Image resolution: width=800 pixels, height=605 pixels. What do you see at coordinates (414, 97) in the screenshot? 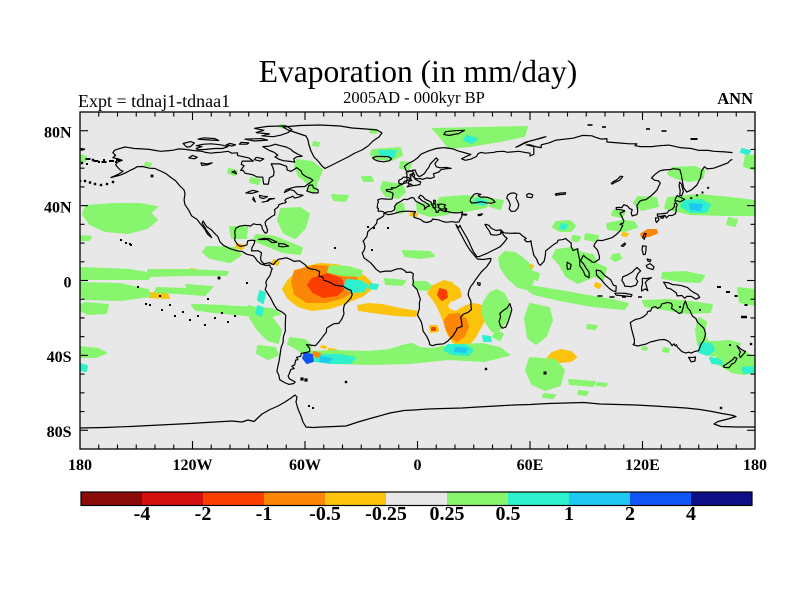
I see `svg-text: 2005AD - 000kyr BP` at bounding box center [414, 97].